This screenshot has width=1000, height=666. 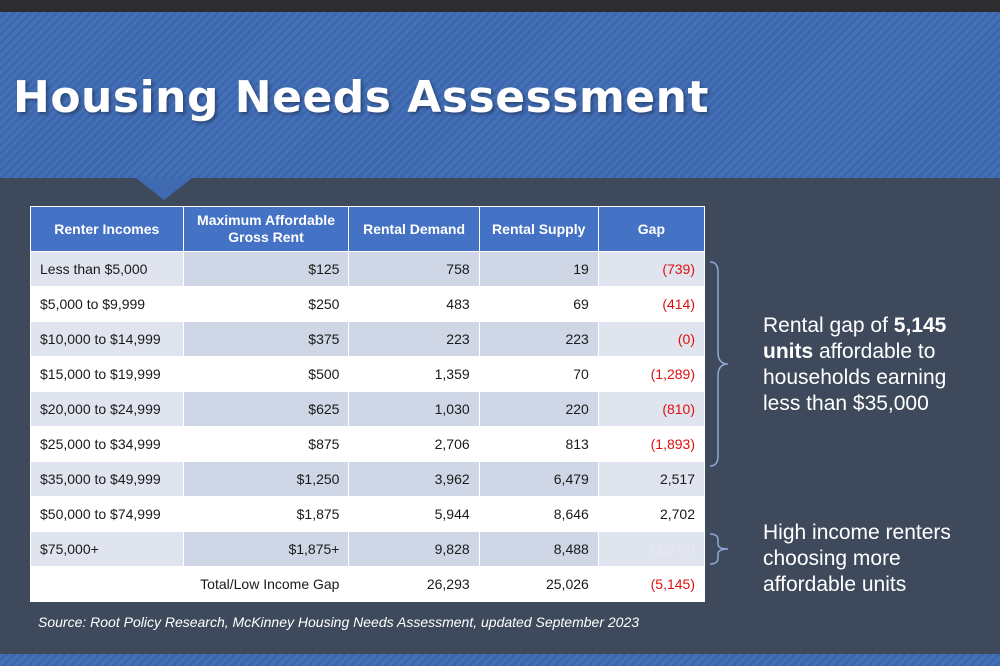 I want to click on cell-gap: (414), so click(x=651, y=304).